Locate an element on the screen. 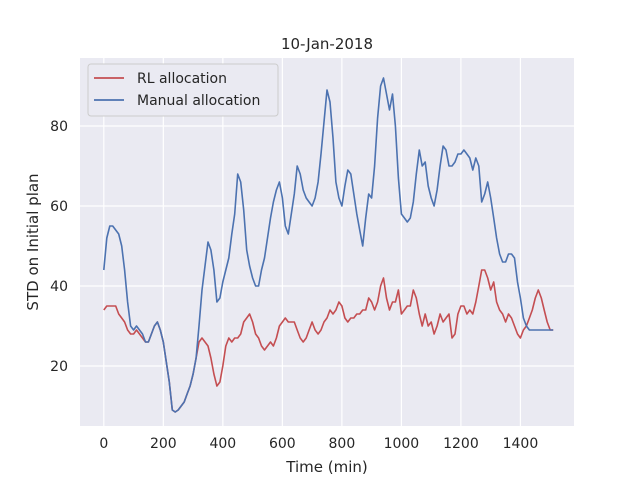 The image size is (640, 480). x-tick-label: 800 is located at coordinates (342, 444).